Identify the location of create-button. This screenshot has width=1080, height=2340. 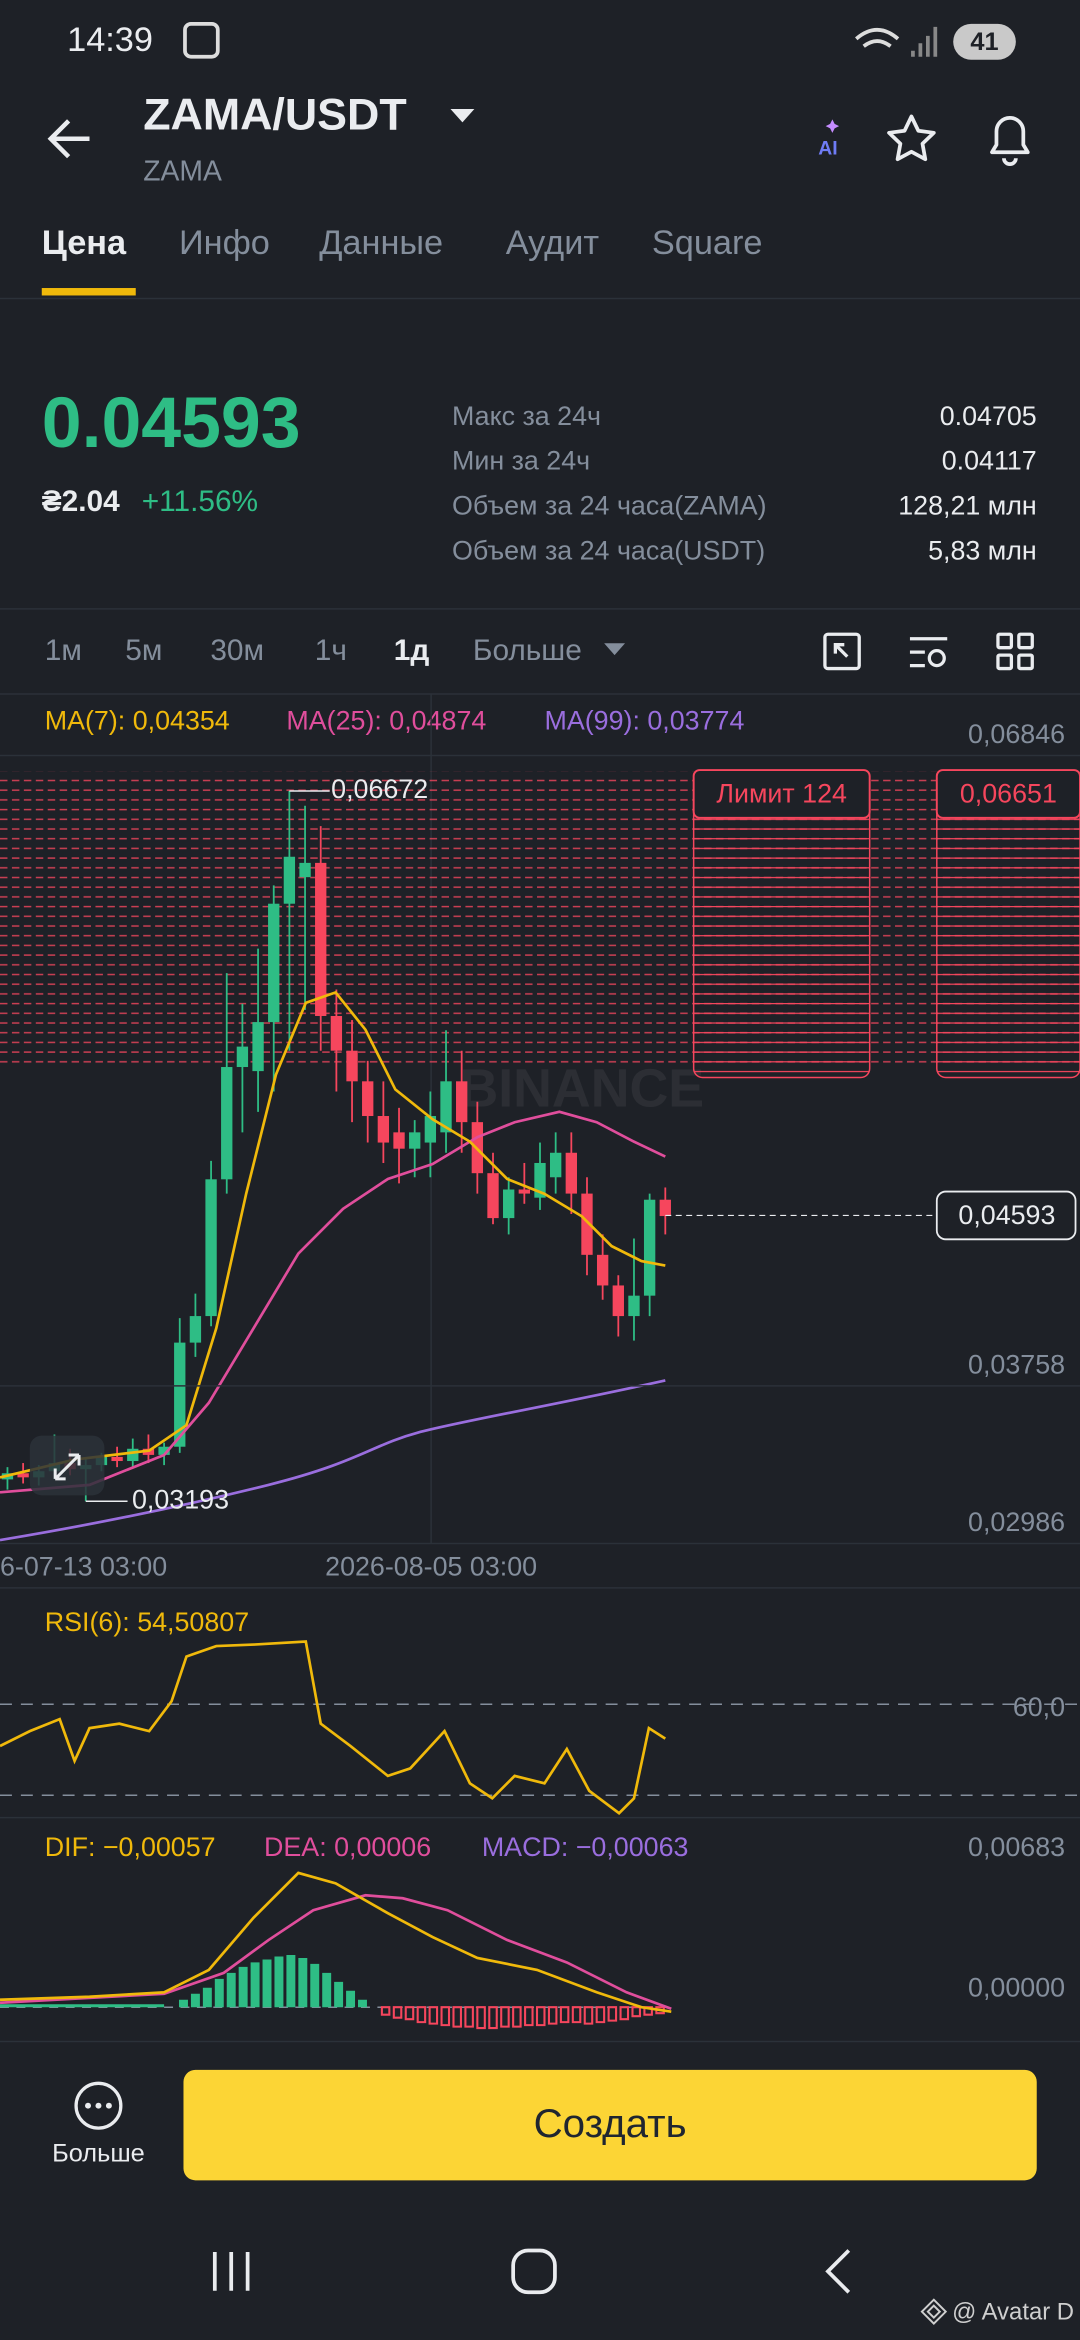
(610, 2125).